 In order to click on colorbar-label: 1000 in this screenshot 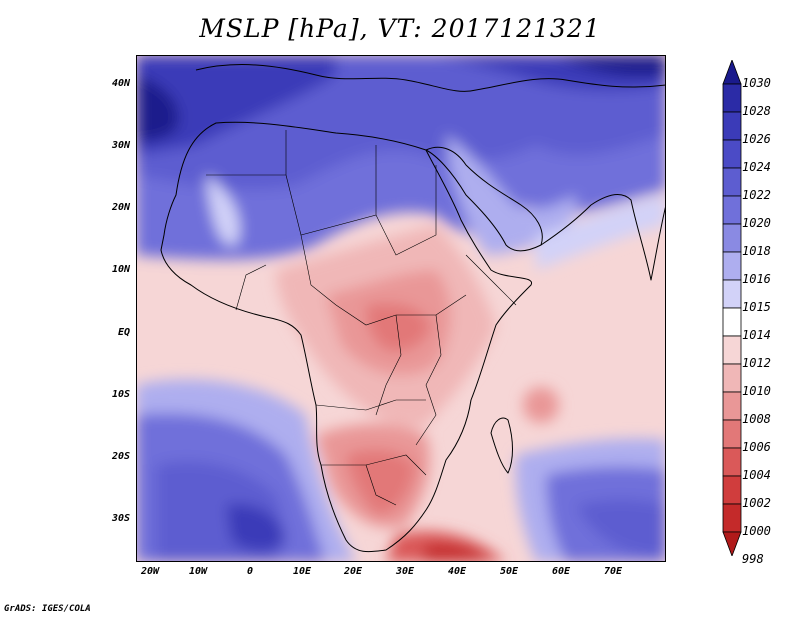, I will do `click(756, 531)`.